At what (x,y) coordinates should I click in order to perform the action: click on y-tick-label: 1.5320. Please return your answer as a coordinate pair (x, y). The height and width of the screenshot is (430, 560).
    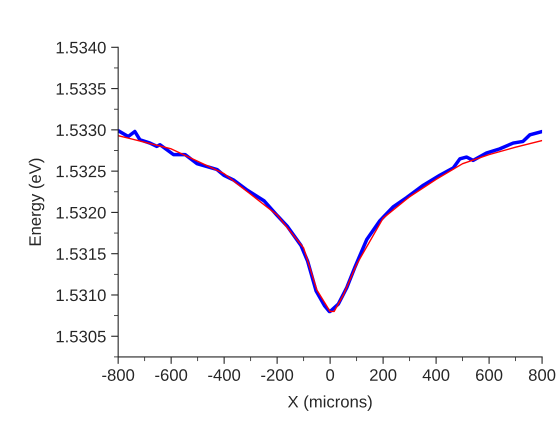
    Looking at the image, I should click on (81, 212).